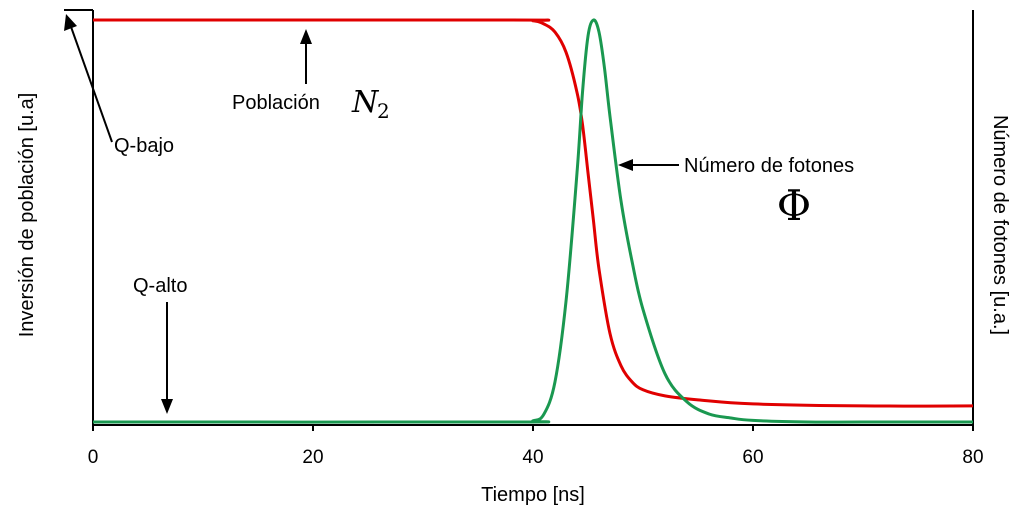 The height and width of the screenshot is (506, 1016). Describe the element at coordinates (91, 83) in the screenshot. I see `q-bajo-arrow-line` at that location.